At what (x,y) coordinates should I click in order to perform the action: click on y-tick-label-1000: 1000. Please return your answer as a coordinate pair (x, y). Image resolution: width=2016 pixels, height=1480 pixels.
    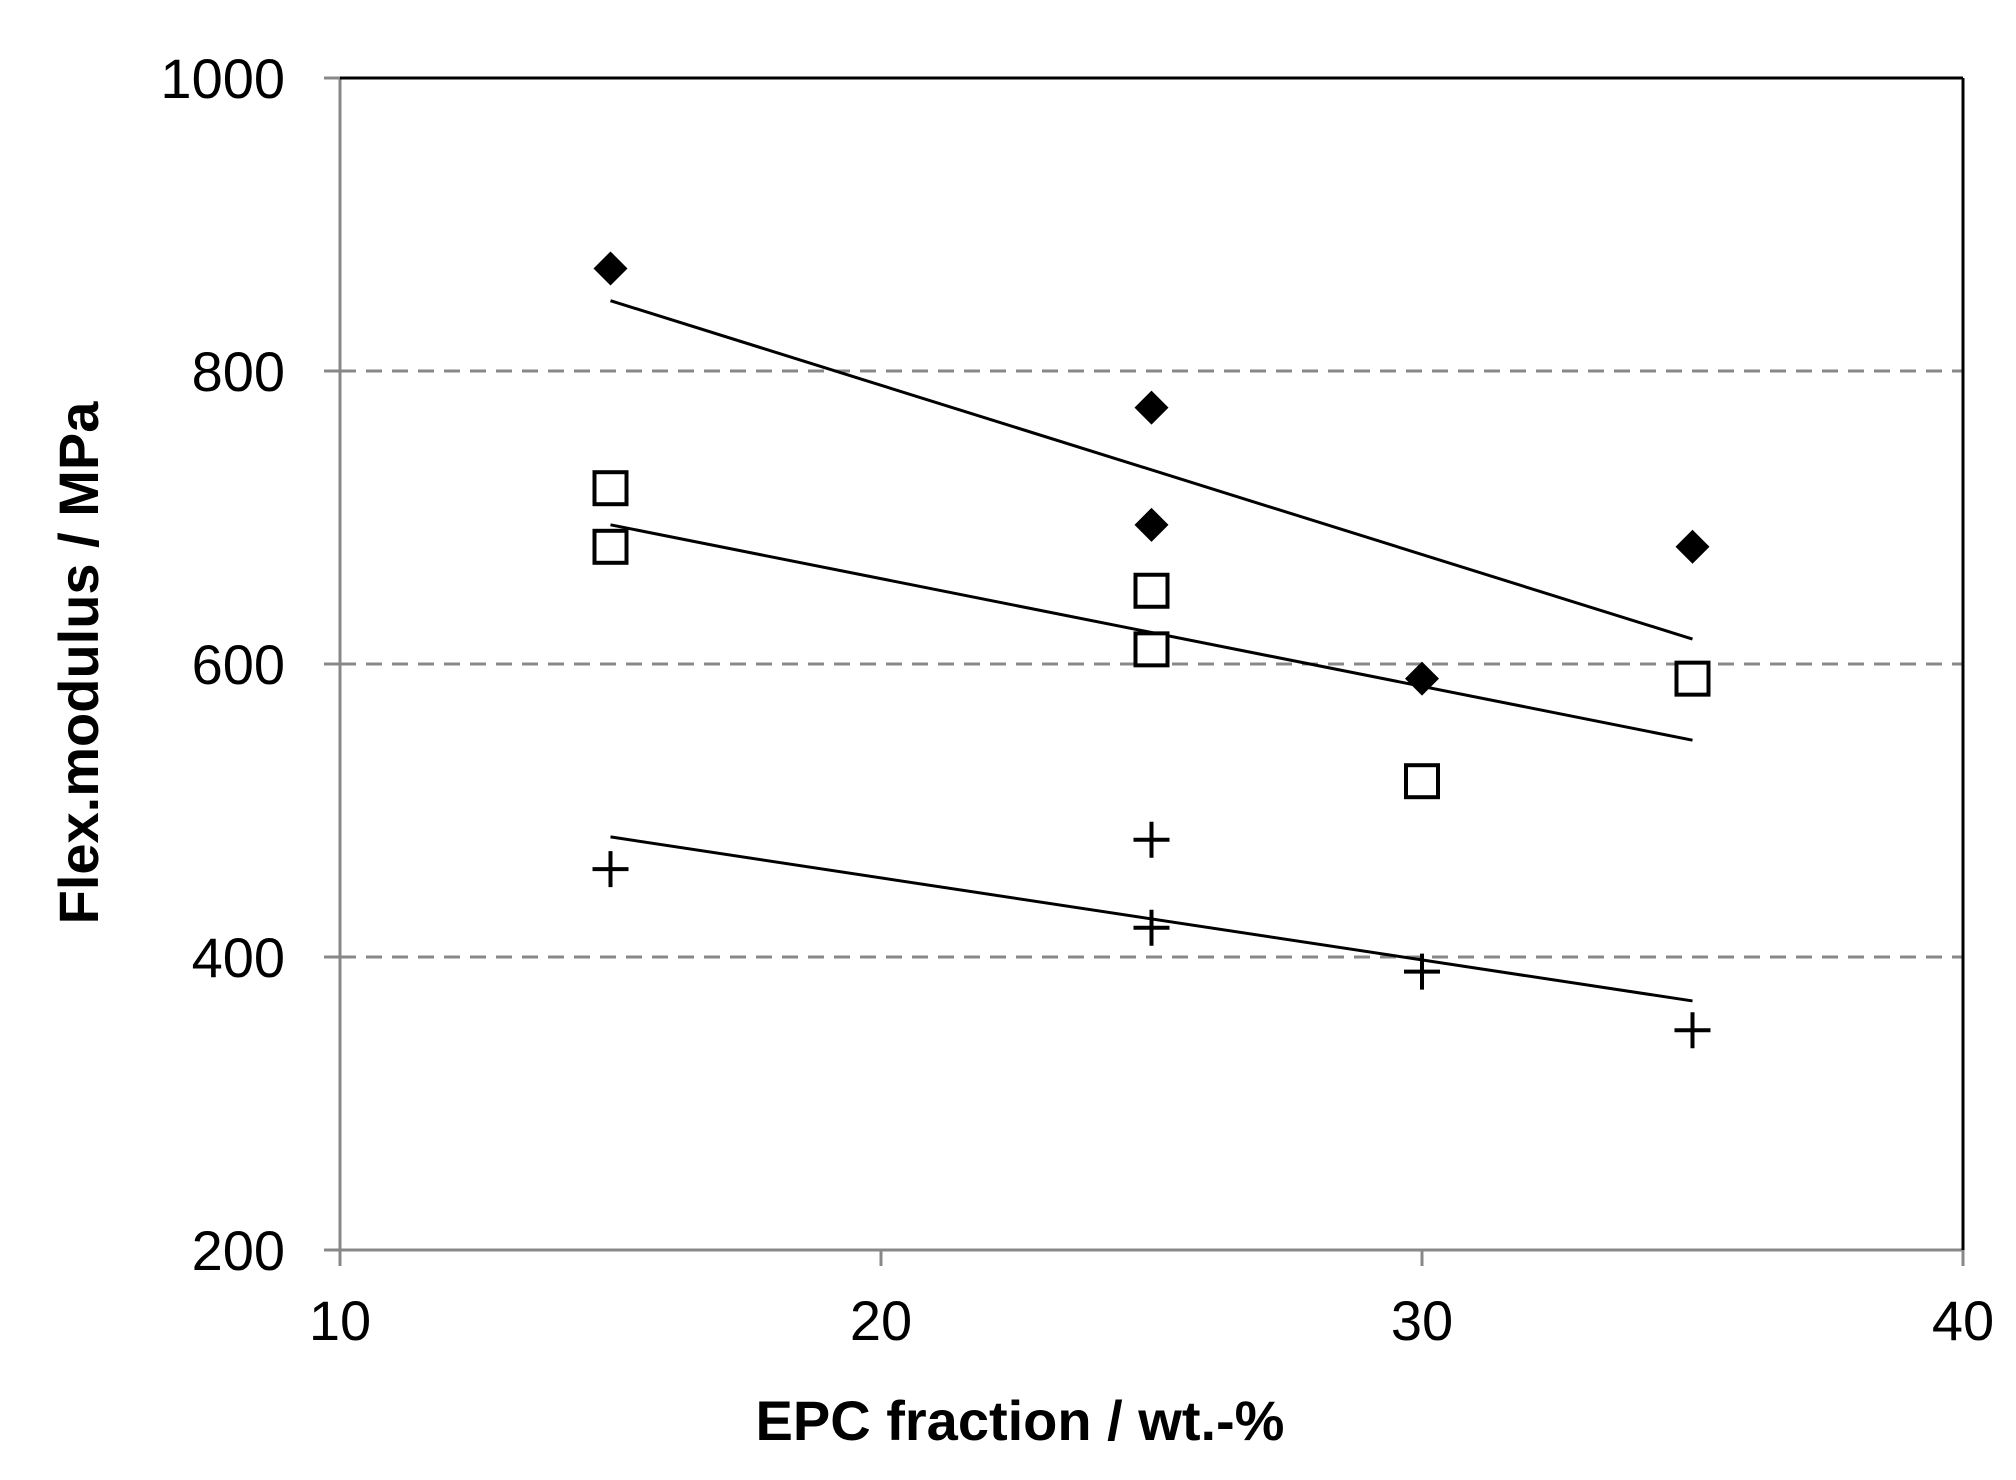
    Looking at the image, I should click on (222, 78).